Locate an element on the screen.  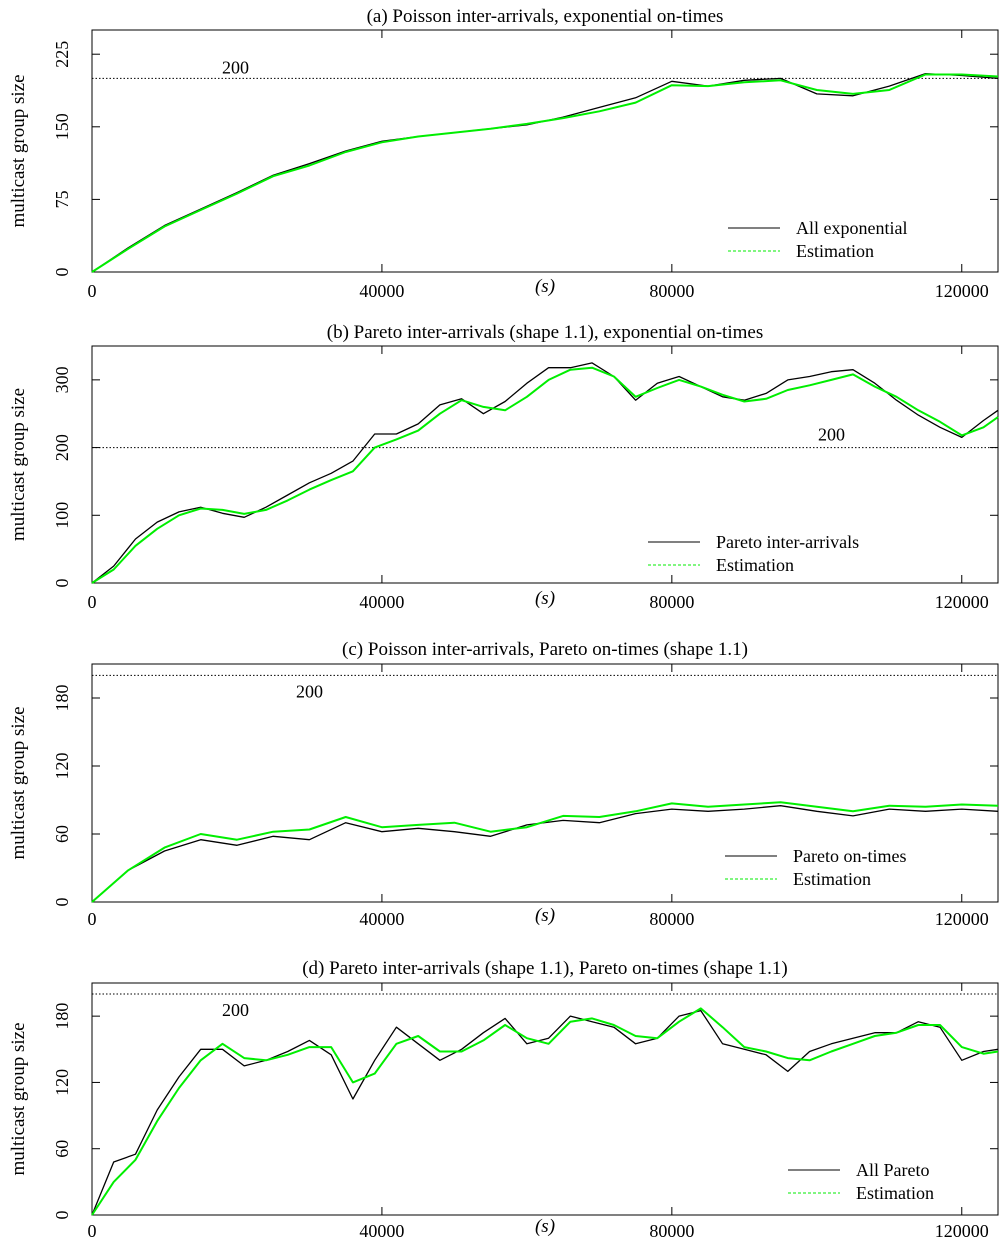
legend-label: All exponential is located at coordinates (851, 228).